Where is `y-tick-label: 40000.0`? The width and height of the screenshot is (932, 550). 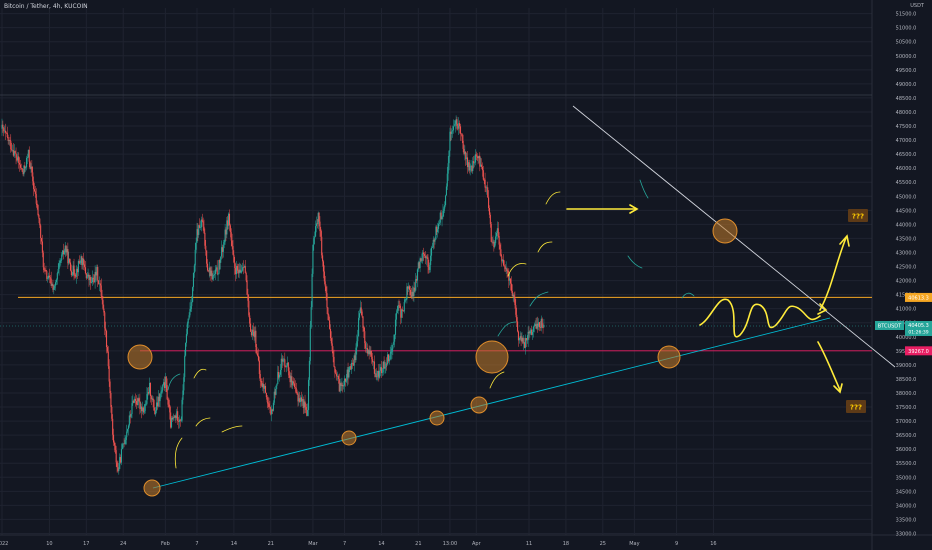
y-tick-label: 40000.0 is located at coordinates (906, 338).